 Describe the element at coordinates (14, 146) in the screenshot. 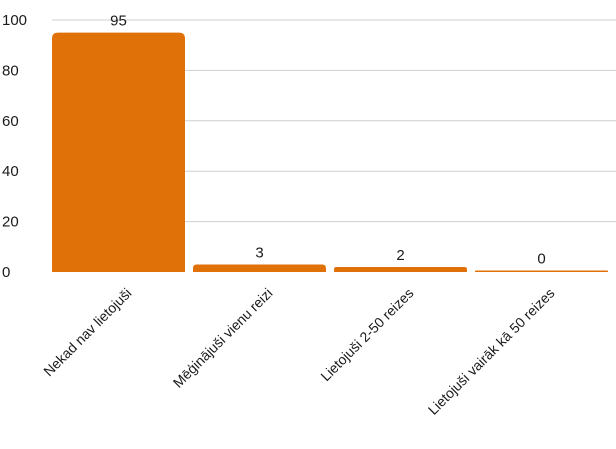

I see `y-axis-ticks: 0 20 40 60 80 100` at that location.